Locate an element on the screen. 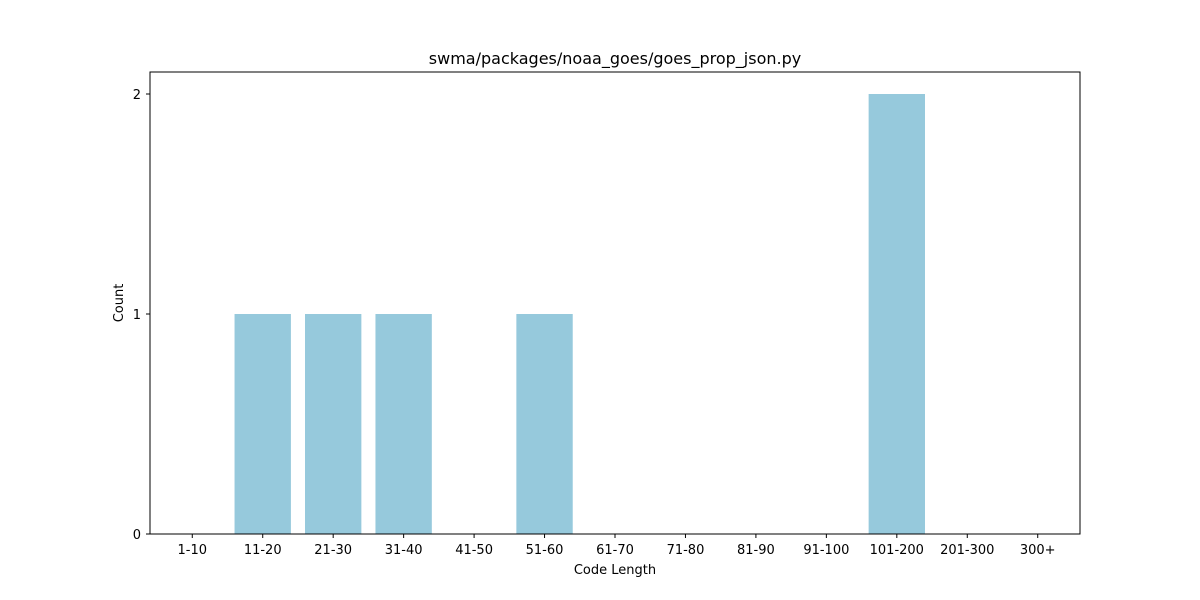 This screenshot has width=1200, height=600. x-tick-label: 101-200 is located at coordinates (897, 550).